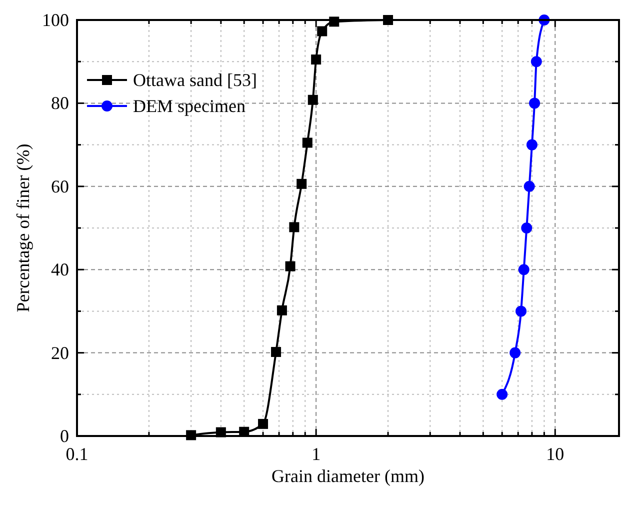 The width and height of the screenshot is (637, 506). What do you see at coordinates (195, 80) in the screenshot?
I see `legend-label: Ottawa sand [53]` at bounding box center [195, 80].